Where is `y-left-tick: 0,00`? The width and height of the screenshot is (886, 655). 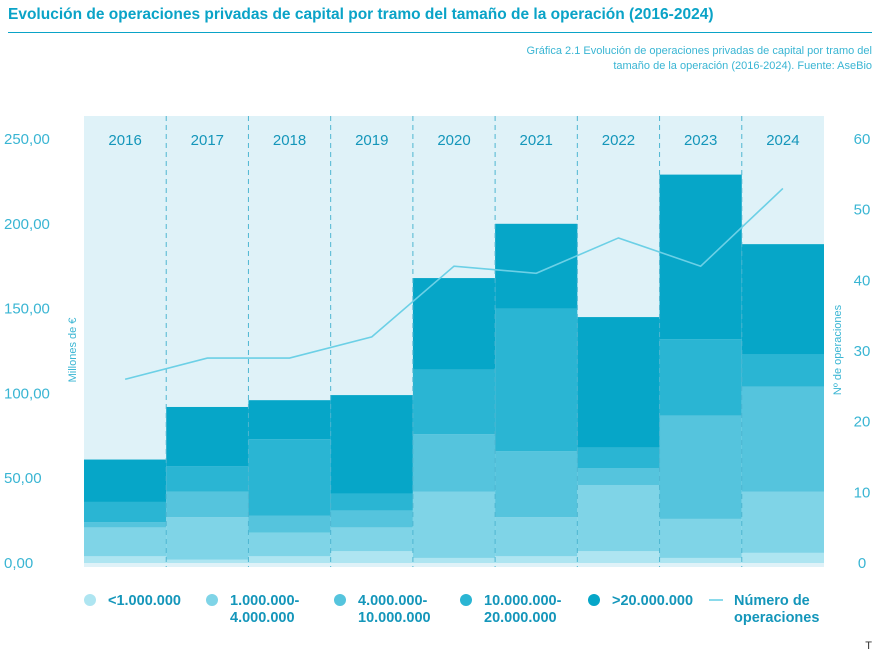
y-left-tick: 0,00 is located at coordinates (18, 563).